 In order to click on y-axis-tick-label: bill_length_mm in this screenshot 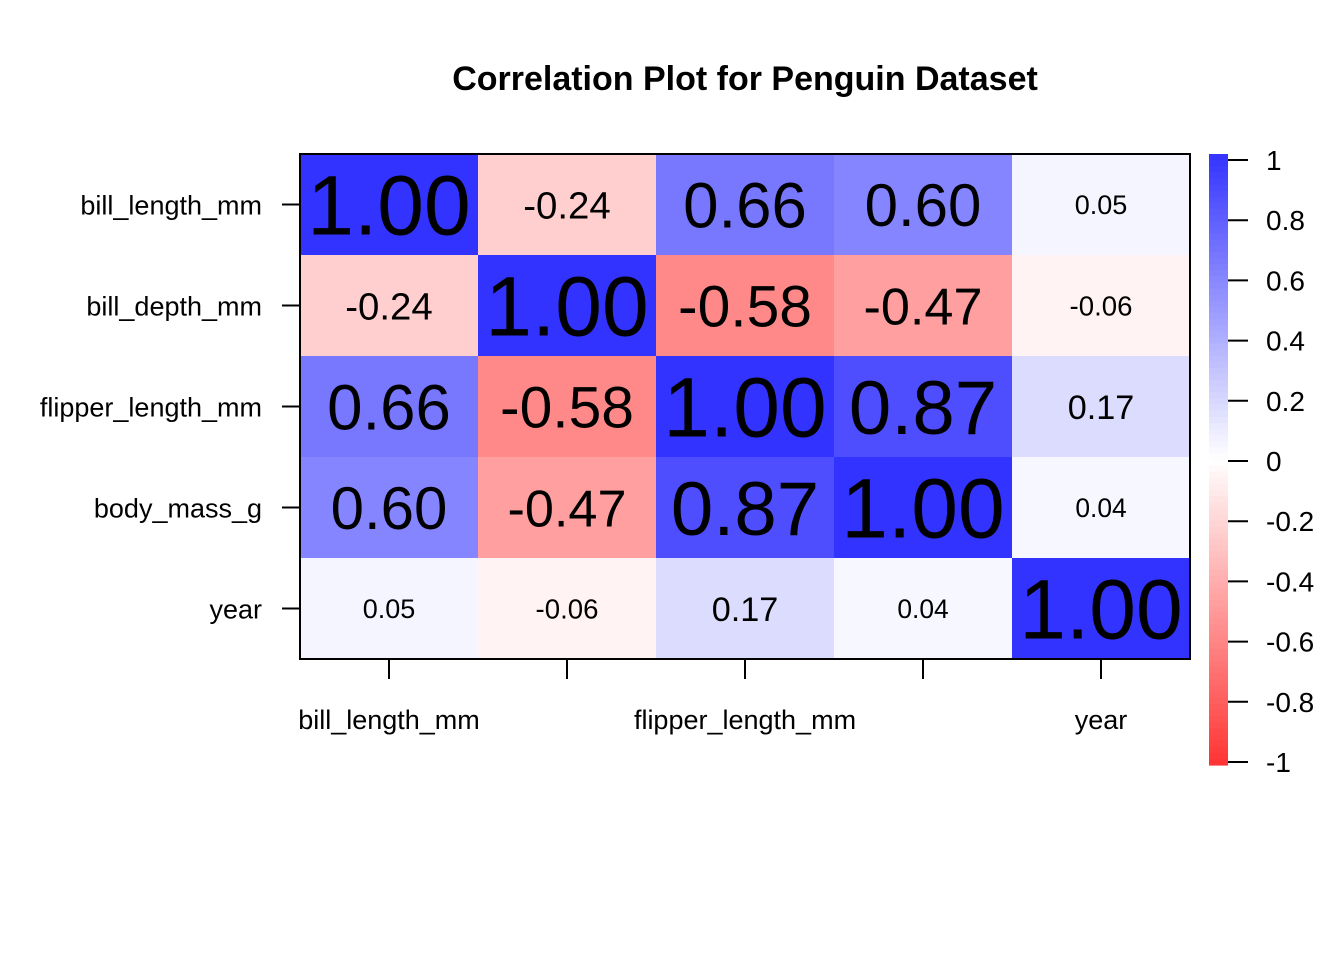, I will do `click(171, 206)`.